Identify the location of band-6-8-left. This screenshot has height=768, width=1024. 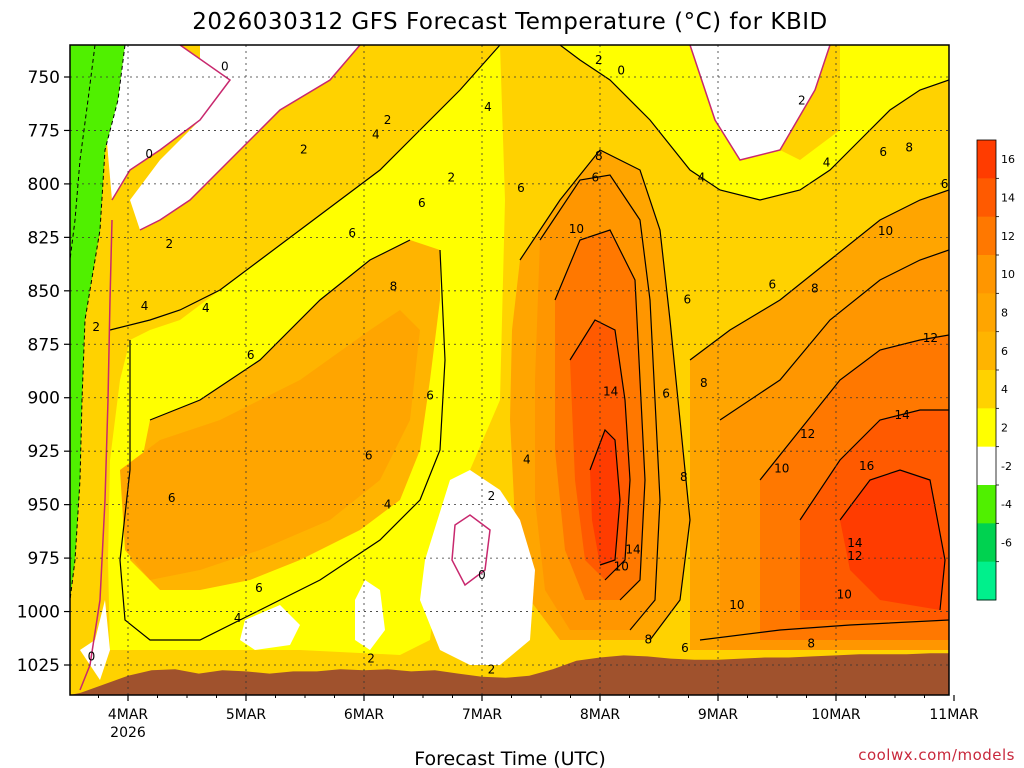
(270, 445).